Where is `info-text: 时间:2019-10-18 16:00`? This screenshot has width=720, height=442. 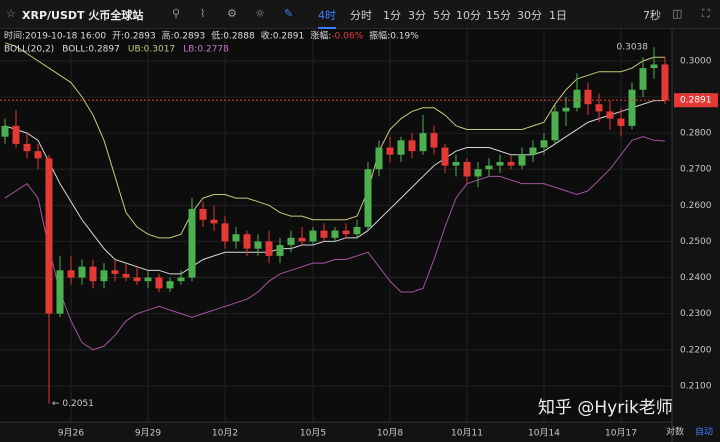
info-text: 时间:2019-10-18 16:00 is located at coordinates (55, 36).